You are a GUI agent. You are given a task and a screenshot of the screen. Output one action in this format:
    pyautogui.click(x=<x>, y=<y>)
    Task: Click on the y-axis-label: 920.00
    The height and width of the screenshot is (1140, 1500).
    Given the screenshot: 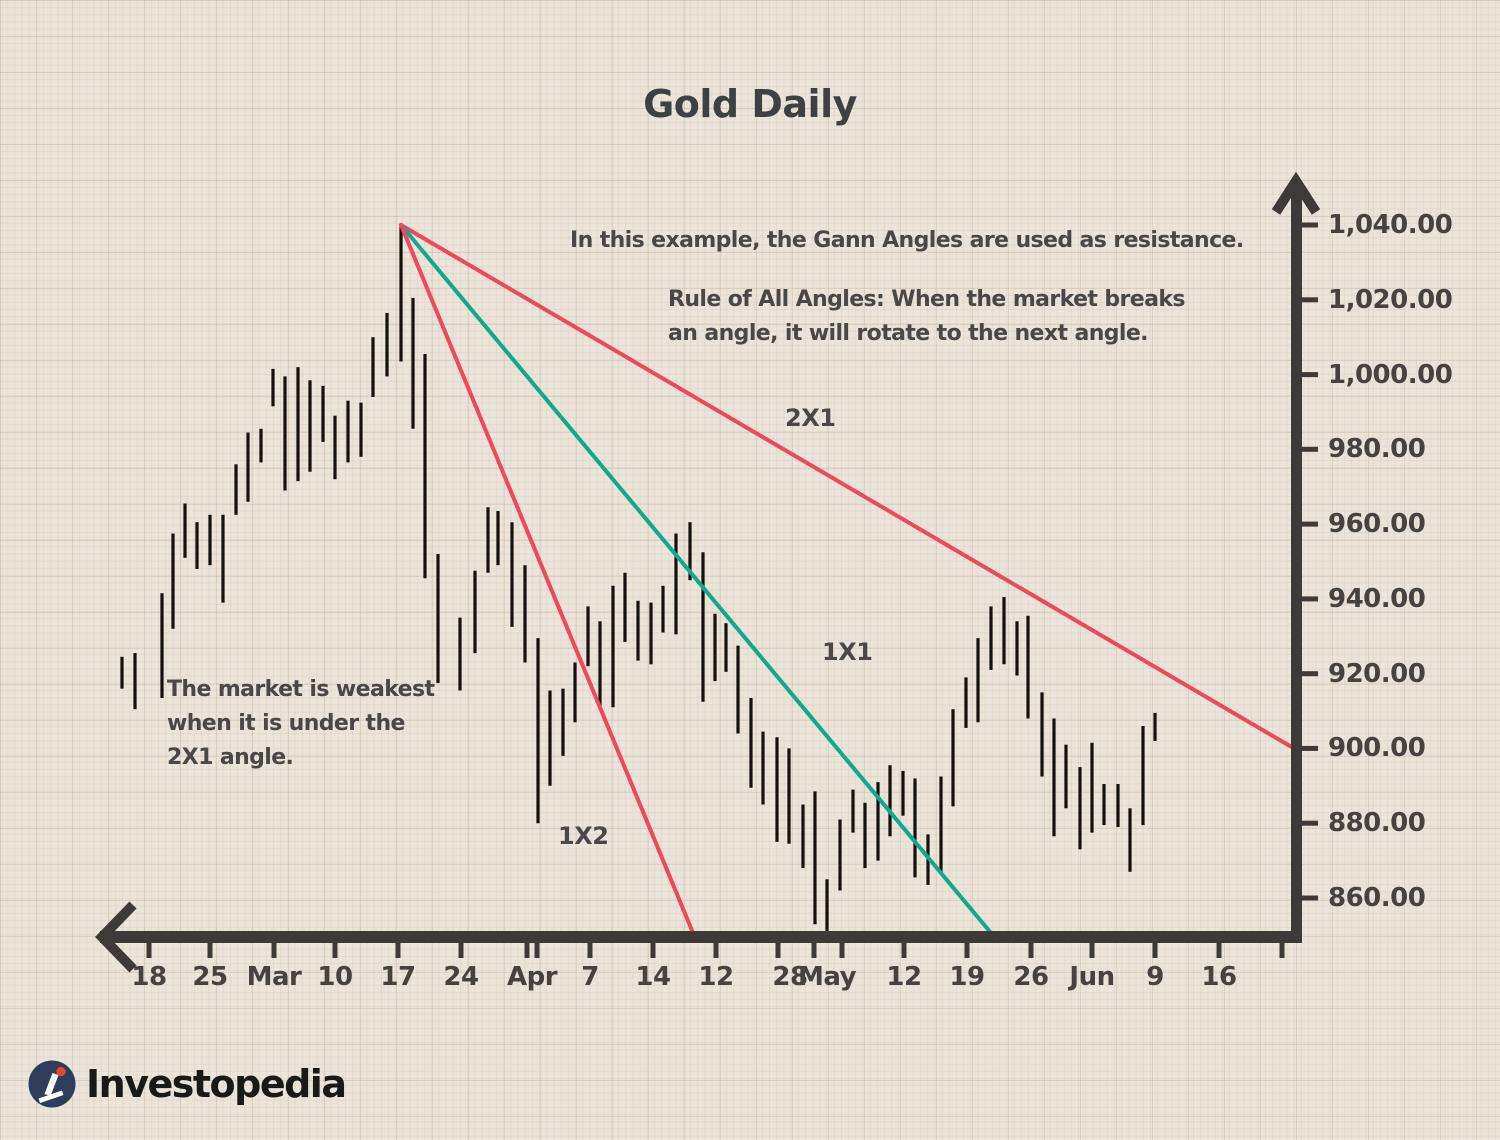 What is the action you would take?
    pyautogui.click(x=1377, y=673)
    